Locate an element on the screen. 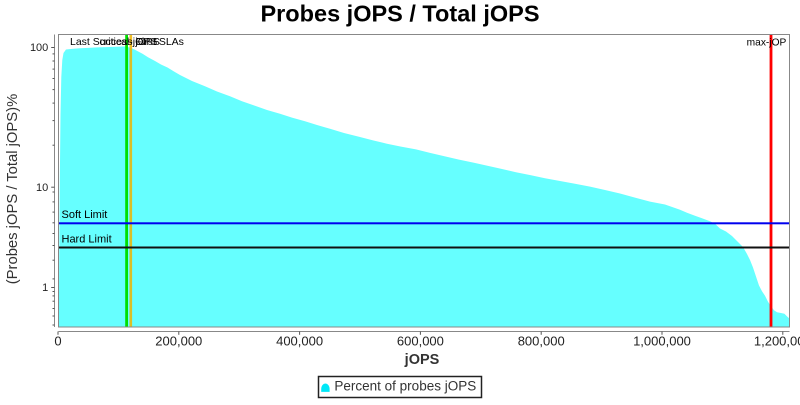  svg-text: First SLAs is located at coordinates (160, 42).